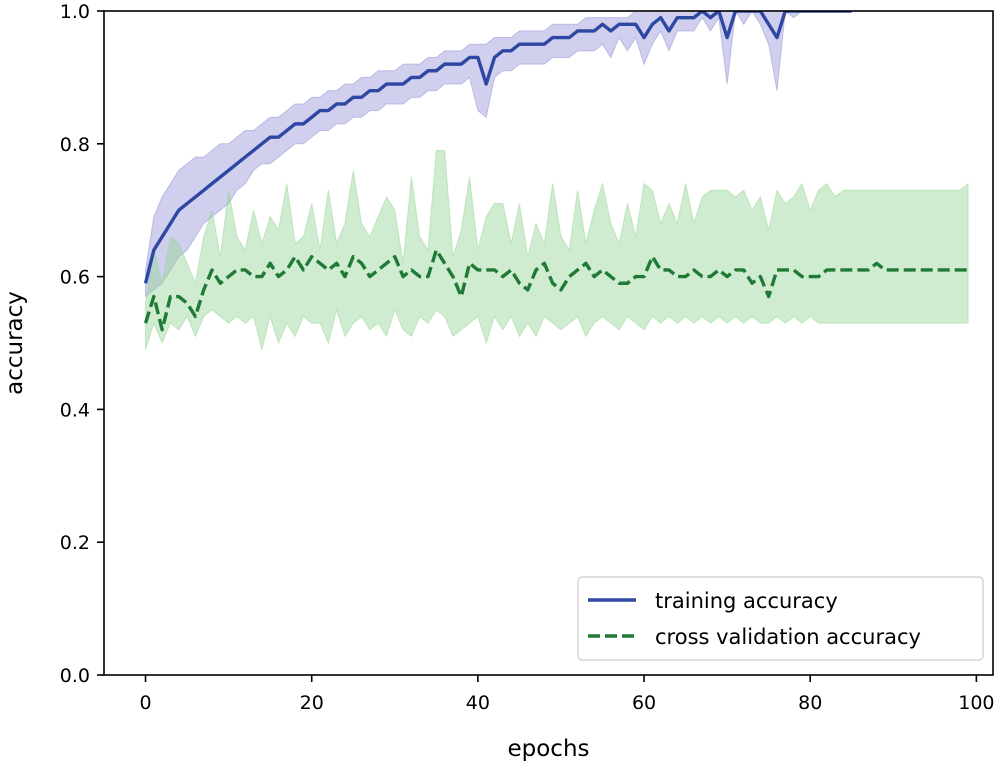  What do you see at coordinates (75, 12) in the screenshot?
I see `y-tick-label: 1.0` at bounding box center [75, 12].